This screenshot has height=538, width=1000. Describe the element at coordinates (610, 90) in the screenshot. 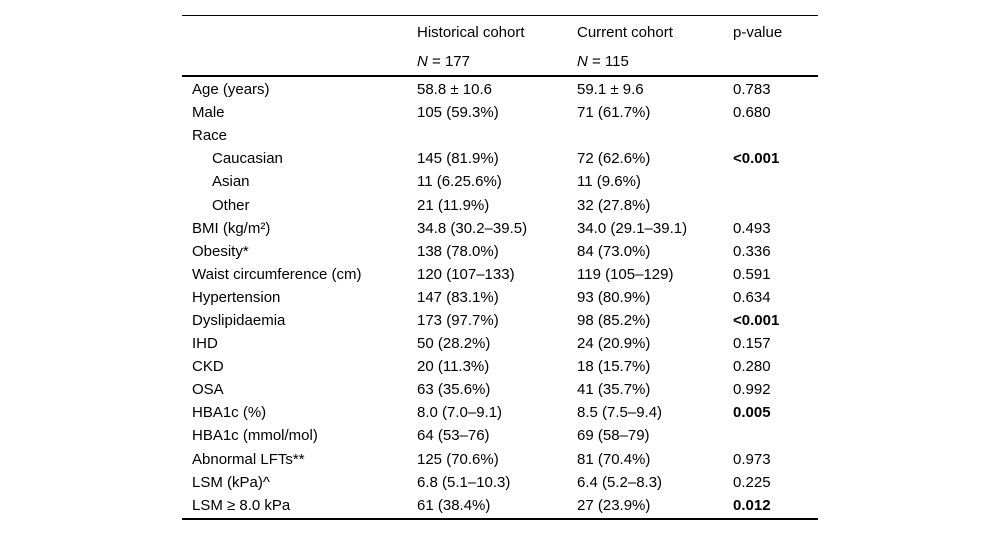

I see `current-value: 59.1 ± 9.6` at that location.